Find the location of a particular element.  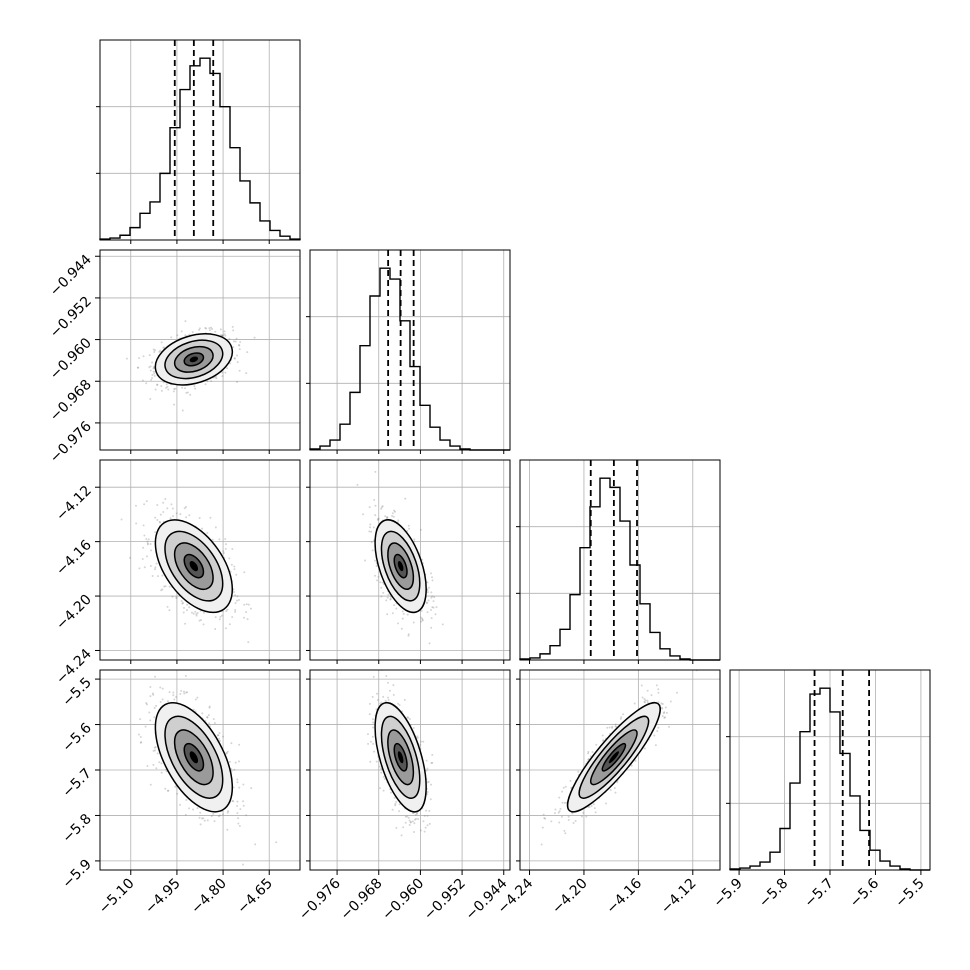

contour-line is located at coordinates (194, 359).